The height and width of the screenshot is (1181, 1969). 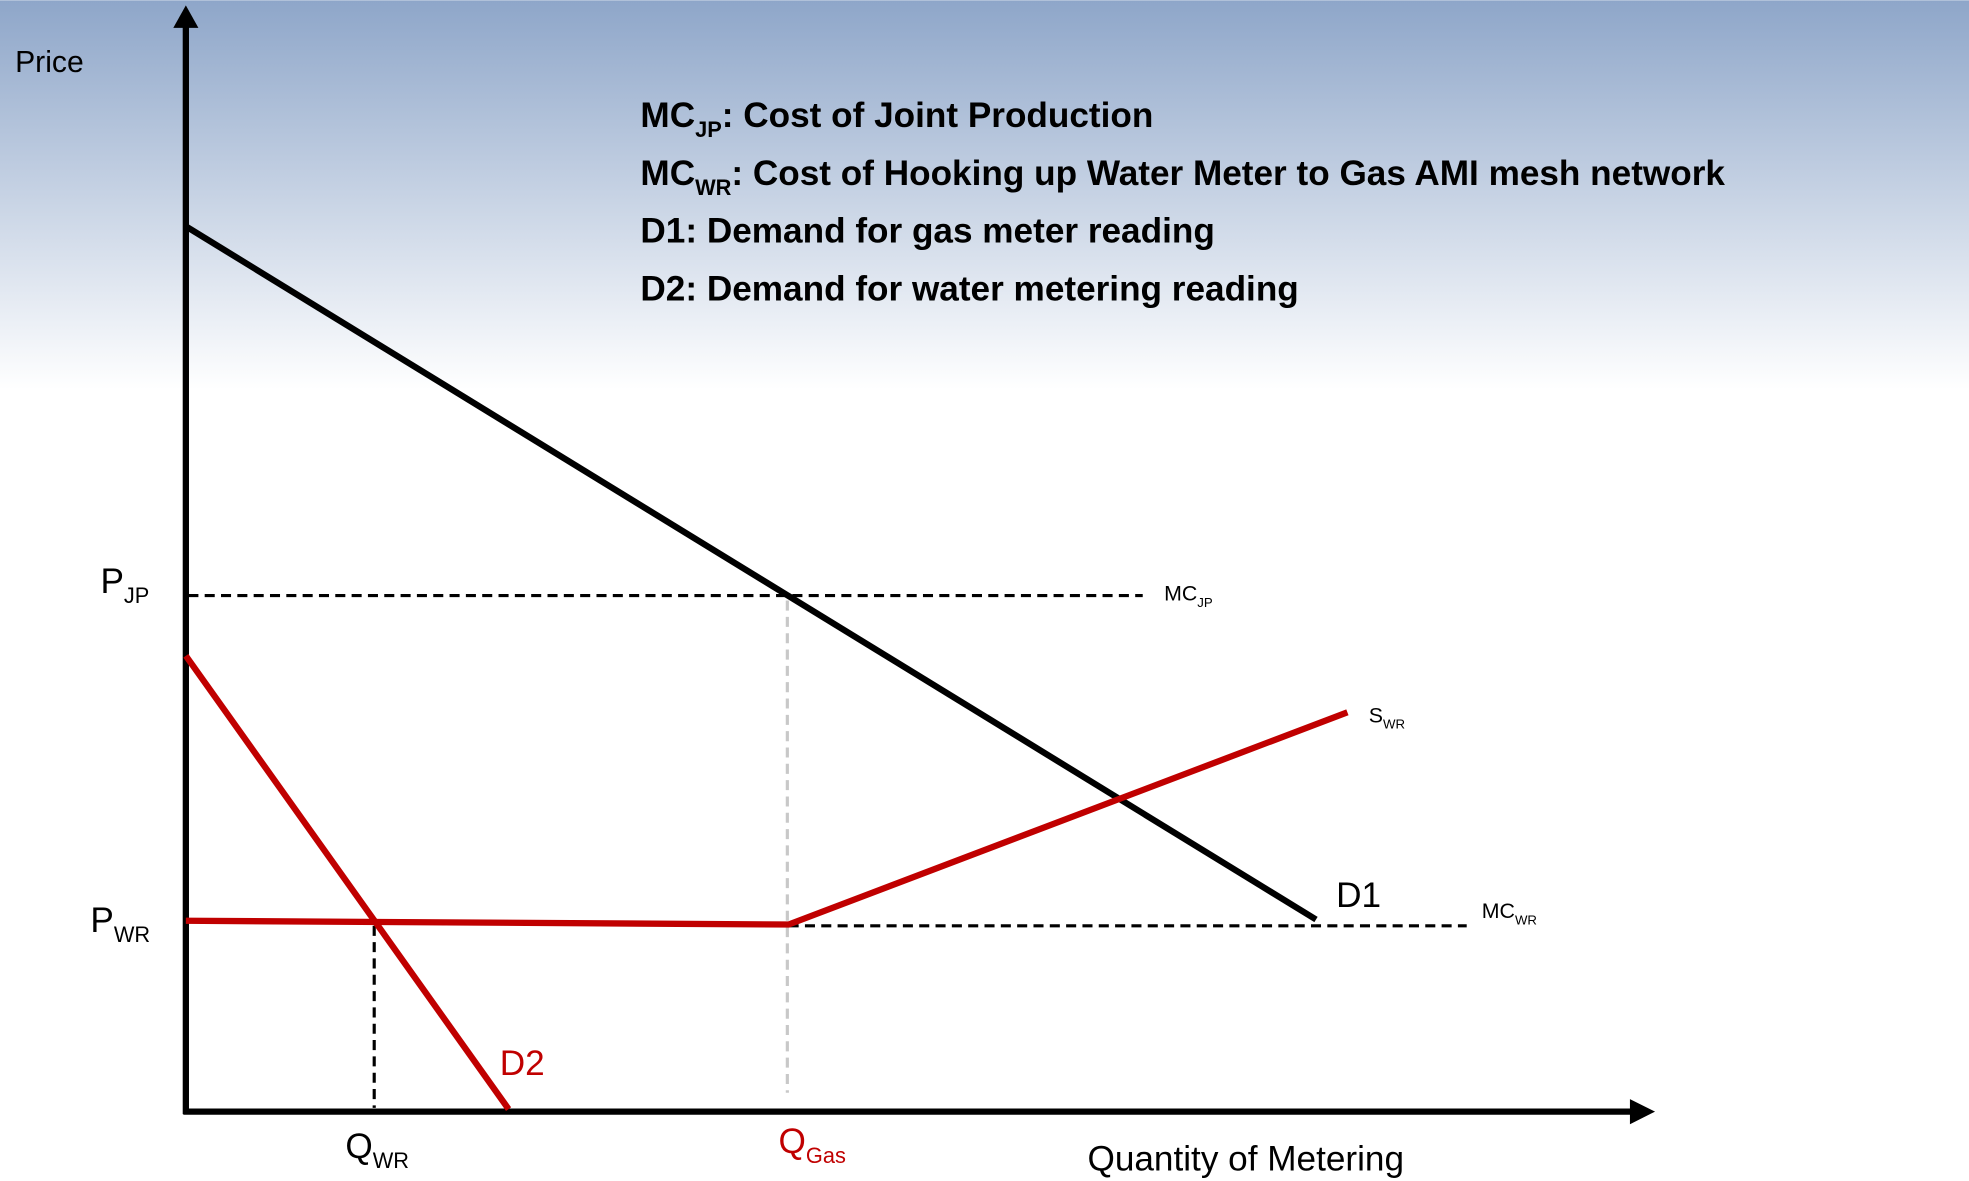 I want to click on q-gas-label: QGas, so click(x=812, y=1145).